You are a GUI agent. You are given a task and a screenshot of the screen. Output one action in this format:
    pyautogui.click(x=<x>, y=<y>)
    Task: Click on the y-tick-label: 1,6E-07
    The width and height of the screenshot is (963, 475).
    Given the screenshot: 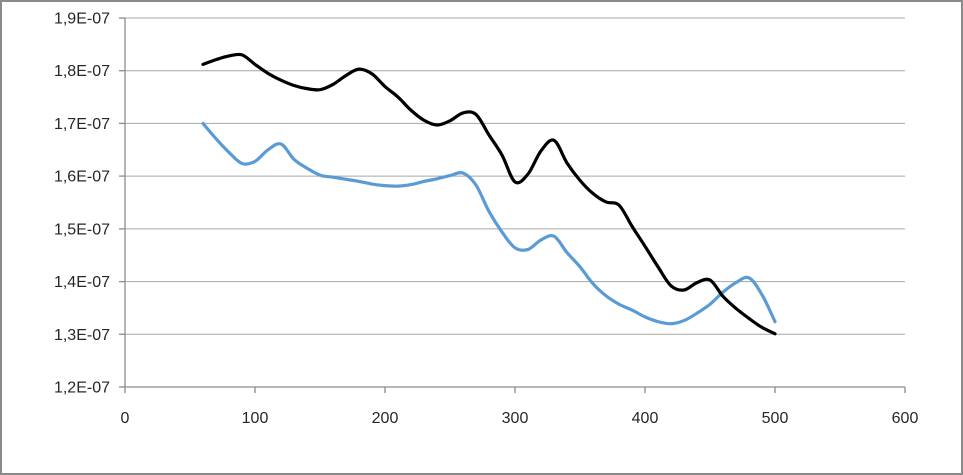 What is the action you would take?
    pyautogui.click(x=82, y=177)
    